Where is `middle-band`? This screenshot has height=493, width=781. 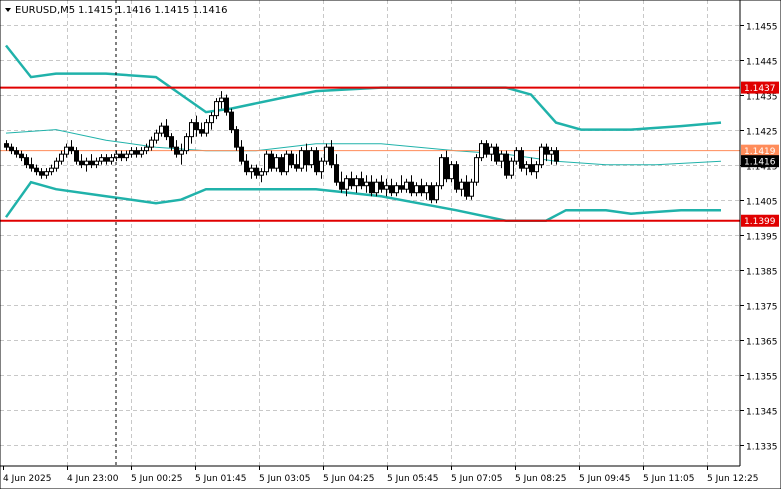 middle-band is located at coordinates (363, 147).